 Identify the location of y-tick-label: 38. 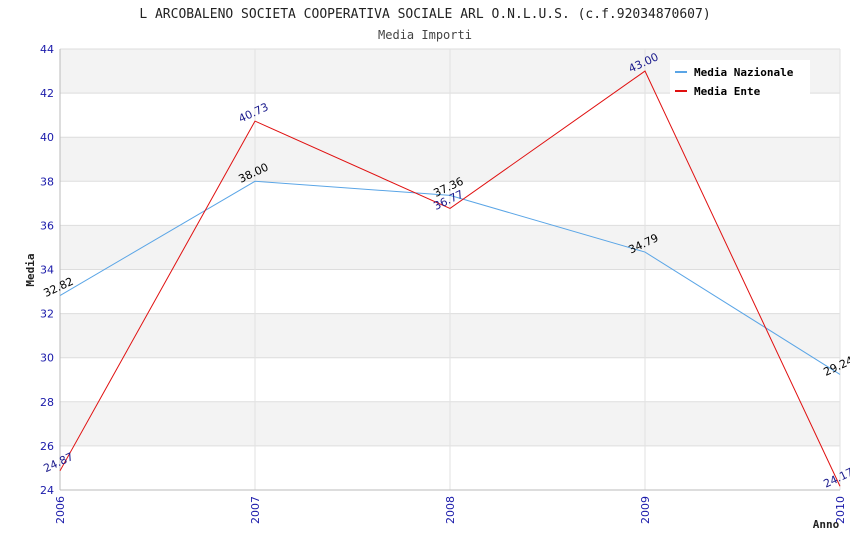
(47, 181).